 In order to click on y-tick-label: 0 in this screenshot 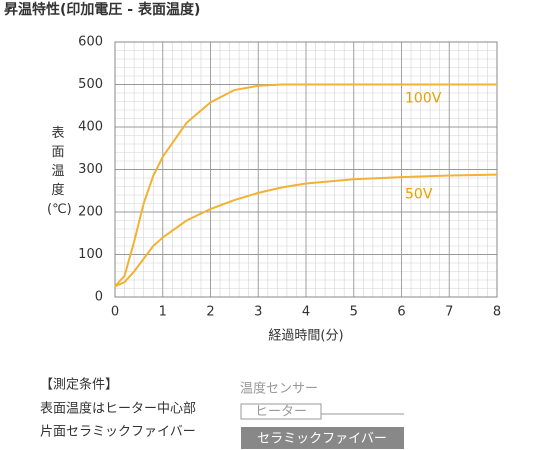, I will do `click(99, 297)`.